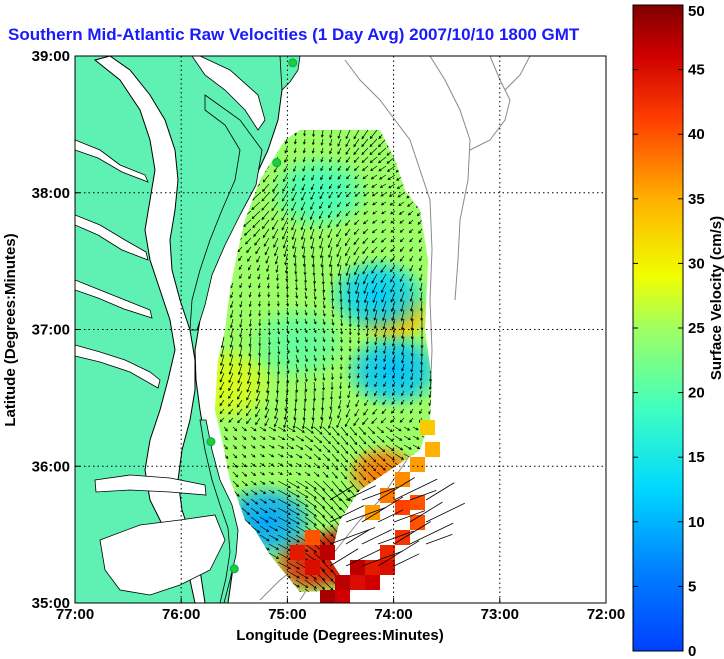 The height and width of the screenshot is (659, 724). I want to click on colorbar-tick-label: 5, so click(692, 586).